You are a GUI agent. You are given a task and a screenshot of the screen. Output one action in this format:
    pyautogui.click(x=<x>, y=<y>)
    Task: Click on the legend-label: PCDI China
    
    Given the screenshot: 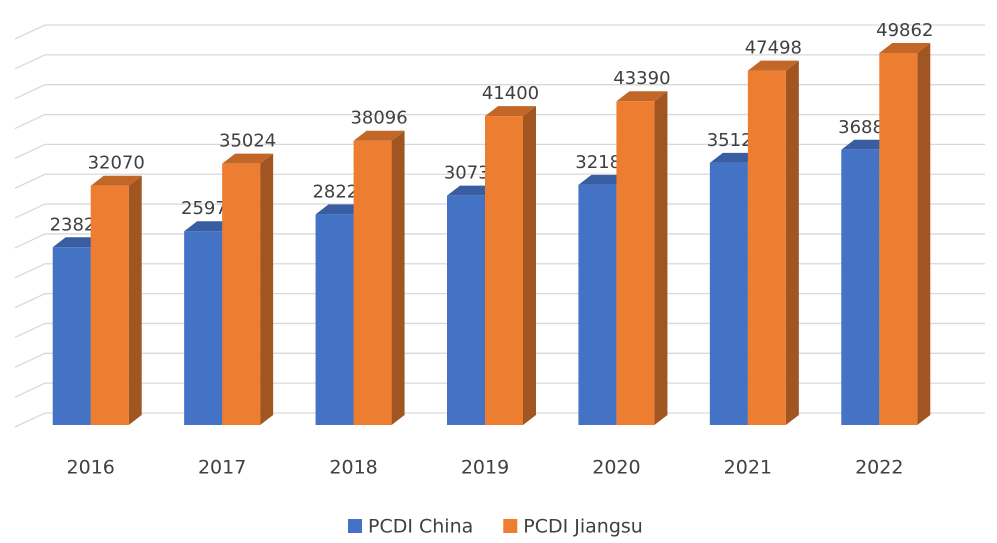 What is the action you would take?
    pyautogui.click(x=420, y=527)
    